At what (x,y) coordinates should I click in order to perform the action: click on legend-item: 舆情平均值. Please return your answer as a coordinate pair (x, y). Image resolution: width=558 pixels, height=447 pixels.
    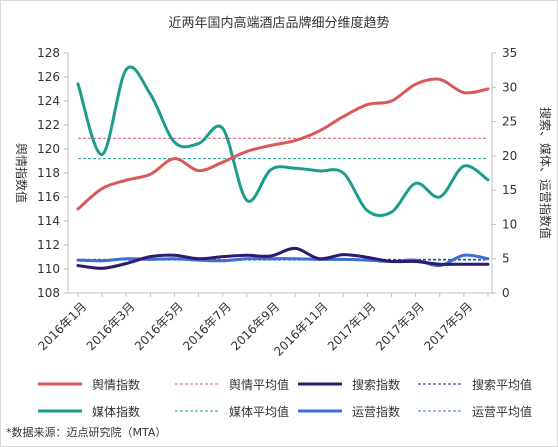
    Looking at the image, I should click on (232, 384).